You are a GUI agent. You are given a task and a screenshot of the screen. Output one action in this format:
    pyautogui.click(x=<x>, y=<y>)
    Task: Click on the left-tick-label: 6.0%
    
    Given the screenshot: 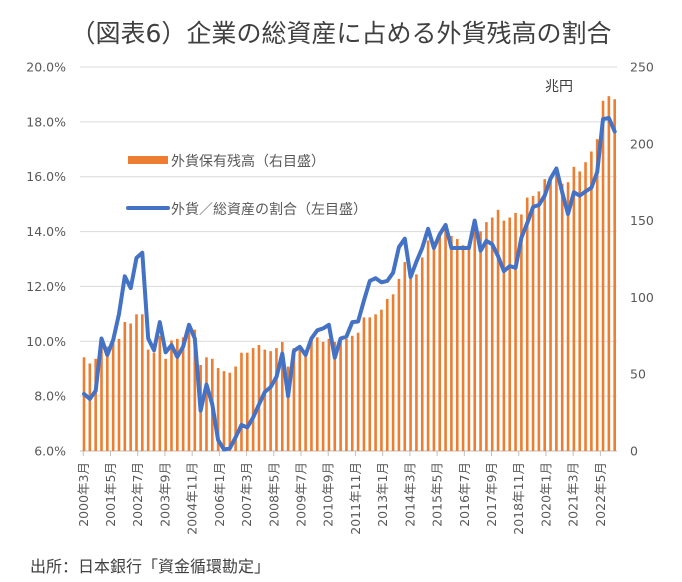 What is the action you would take?
    pyautogui.click(x=50, y=451)
    